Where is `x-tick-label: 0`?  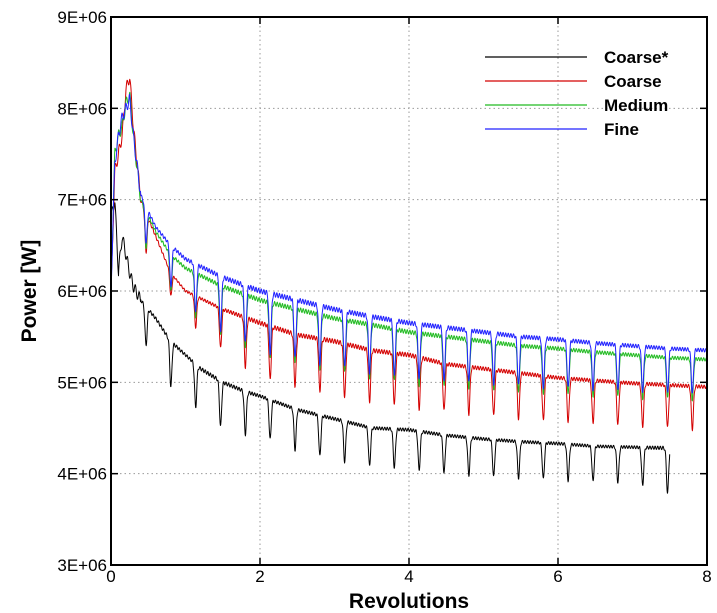
x-tick-label: 0 is located at coordinates (110, 576).